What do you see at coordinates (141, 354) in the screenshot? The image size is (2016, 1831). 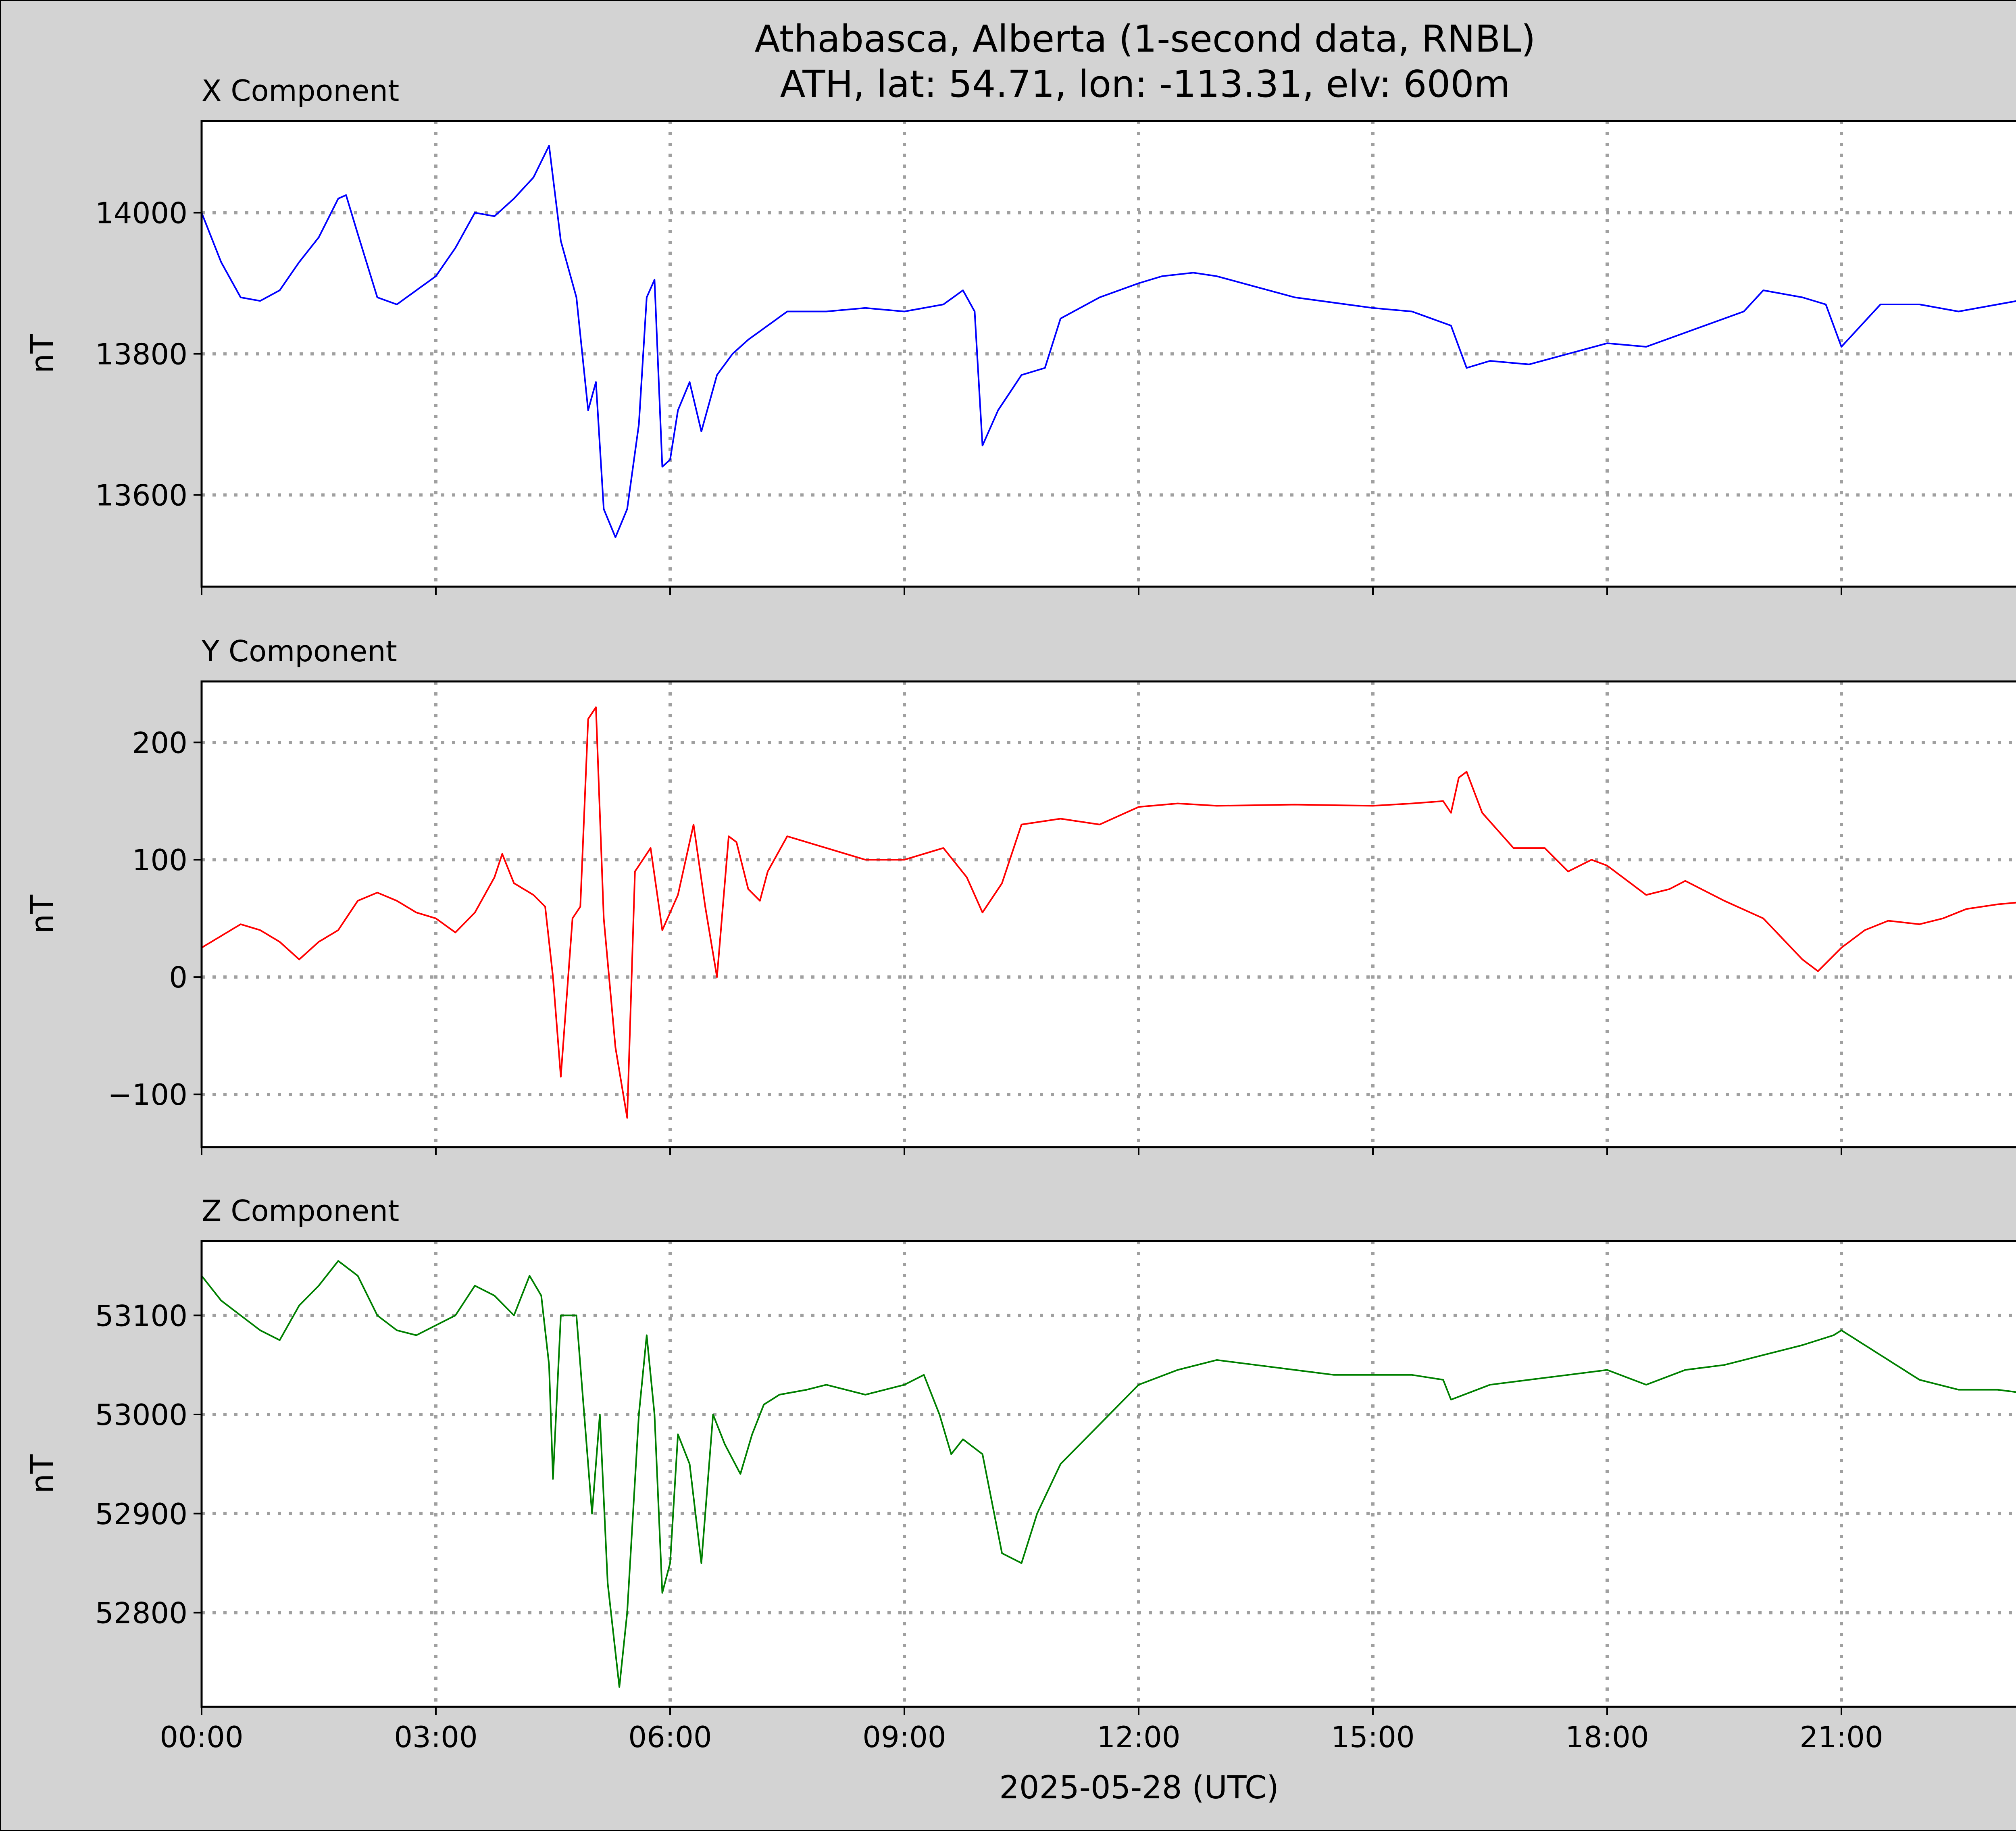 I see `y-tick-label: 13800` at bounding box center [141, 354].